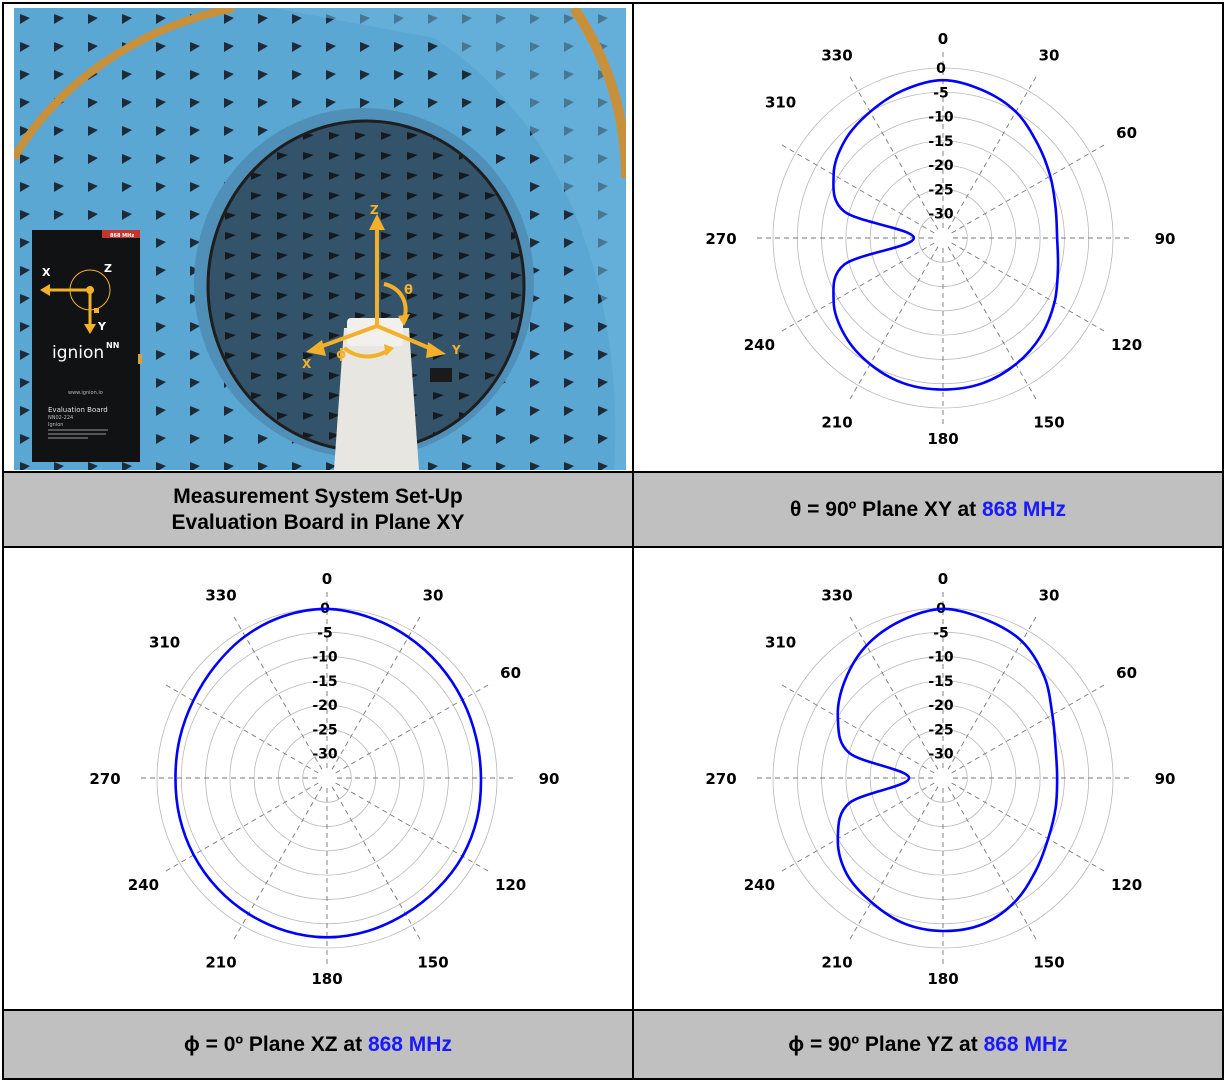  Describe the element at coordinates (633, 541) in the screenshot. I see `table-divider-vertical` at that location.